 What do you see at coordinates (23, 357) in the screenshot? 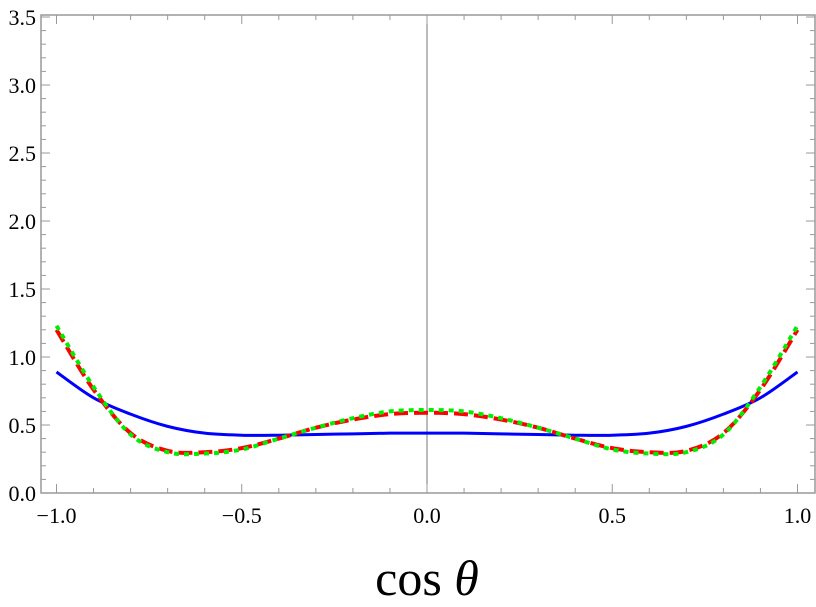
I see `y-tick-label: 1.0` at bounding box center [23, 357].